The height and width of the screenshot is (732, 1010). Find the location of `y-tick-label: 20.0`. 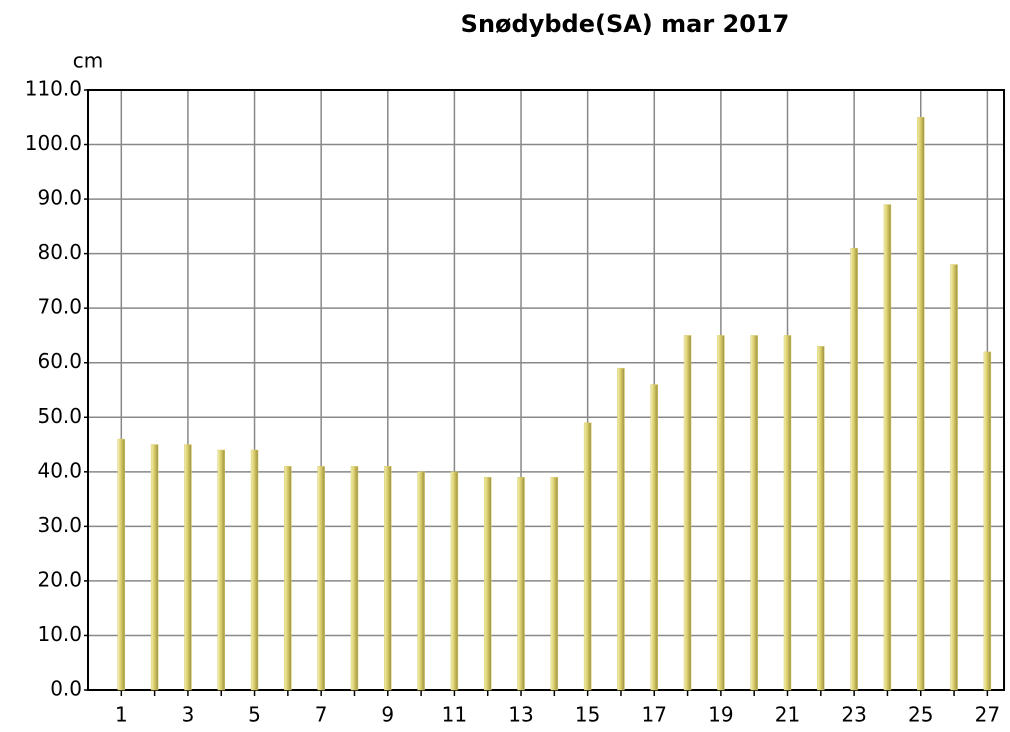

y-tick-label: 20.0 is located at coordinates (59, 579).